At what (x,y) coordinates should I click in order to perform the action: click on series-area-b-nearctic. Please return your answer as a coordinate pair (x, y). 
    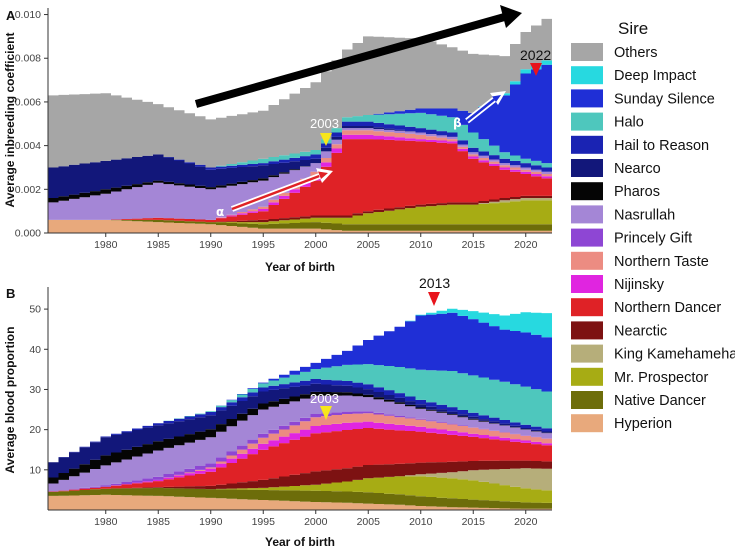
    Looking at the image, I should click on (300, 476).